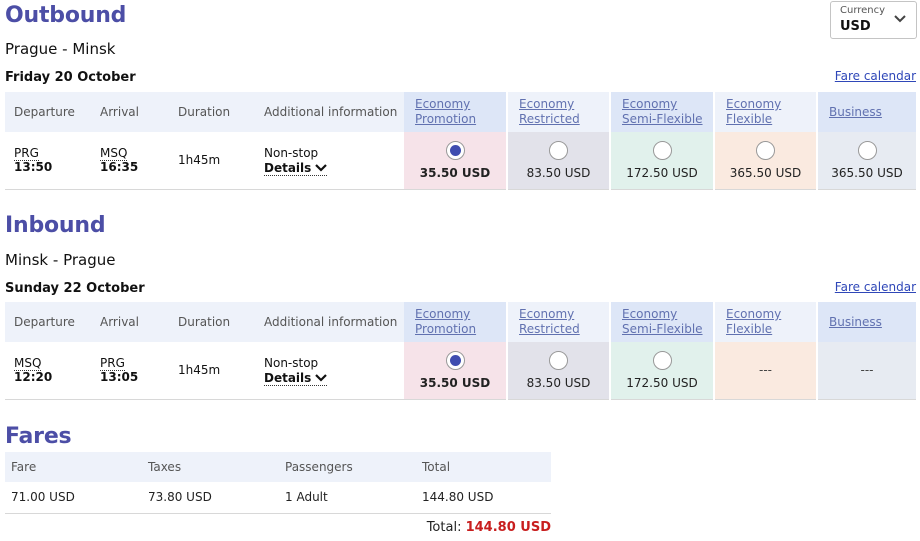 The image size is (920, 541). Describe the element at coordinates (210, 498) in the screenshot. I see `taxes-value: 73.80 USD` at that location.